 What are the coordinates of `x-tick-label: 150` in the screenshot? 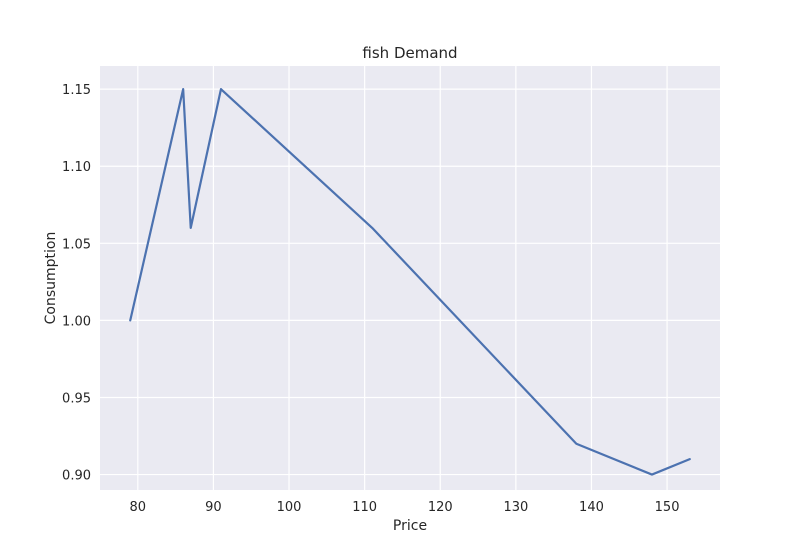 It's located at (667, 507).